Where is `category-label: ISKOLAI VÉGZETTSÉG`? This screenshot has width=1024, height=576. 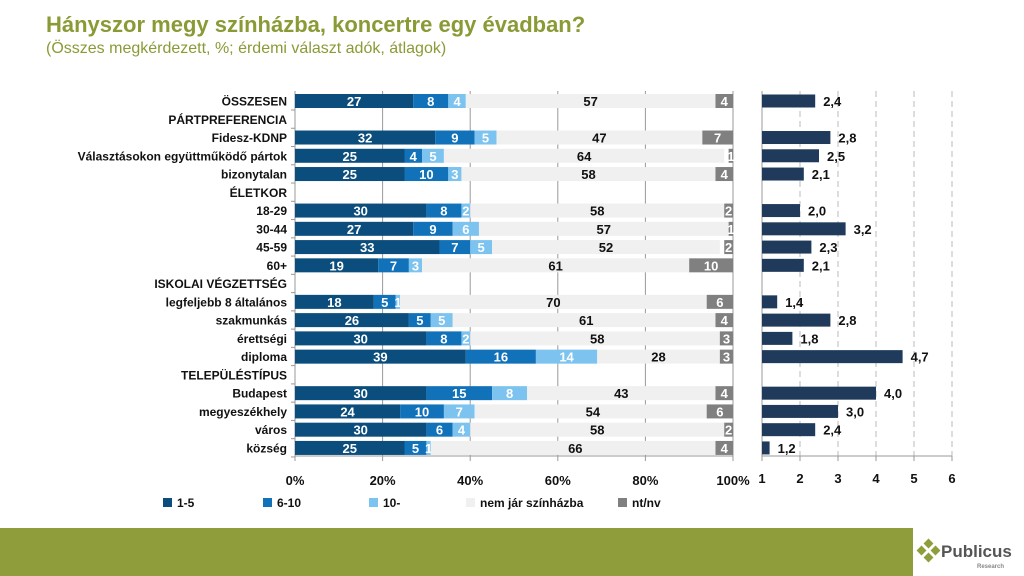 category-label: ISKOLAI VÉGZETTSÉG is located at coordinates (220, 283).